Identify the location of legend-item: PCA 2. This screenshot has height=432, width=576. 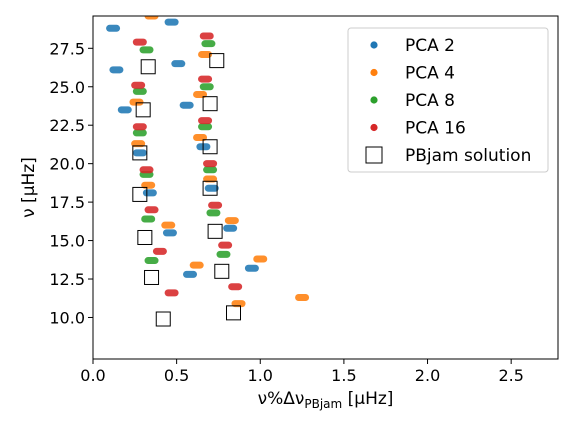
(412, 46).